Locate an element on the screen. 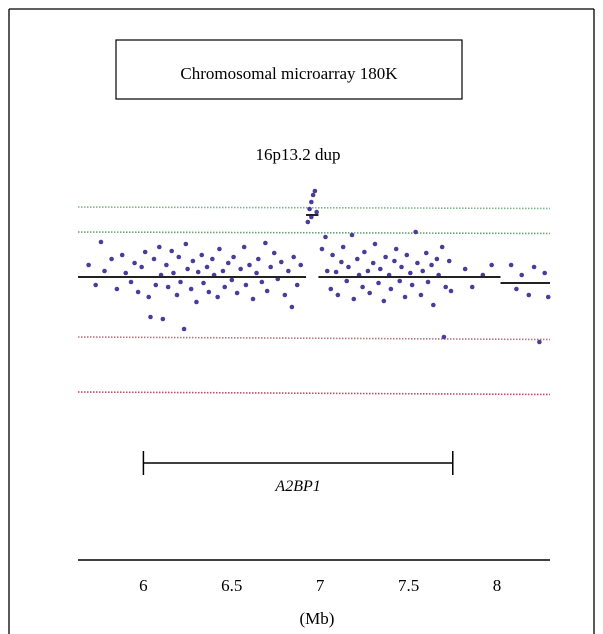 Image resolution: width=603 pixels, height=634 pixels. title-box is located at coordinates (289, 69).